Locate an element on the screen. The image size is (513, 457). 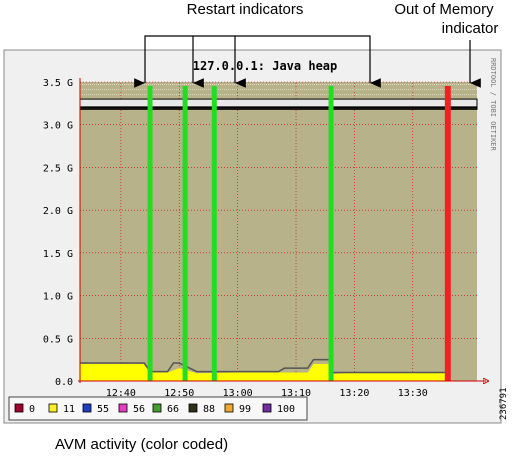
y-tick-label: 2.5 G is located at coordinates (58, 168).